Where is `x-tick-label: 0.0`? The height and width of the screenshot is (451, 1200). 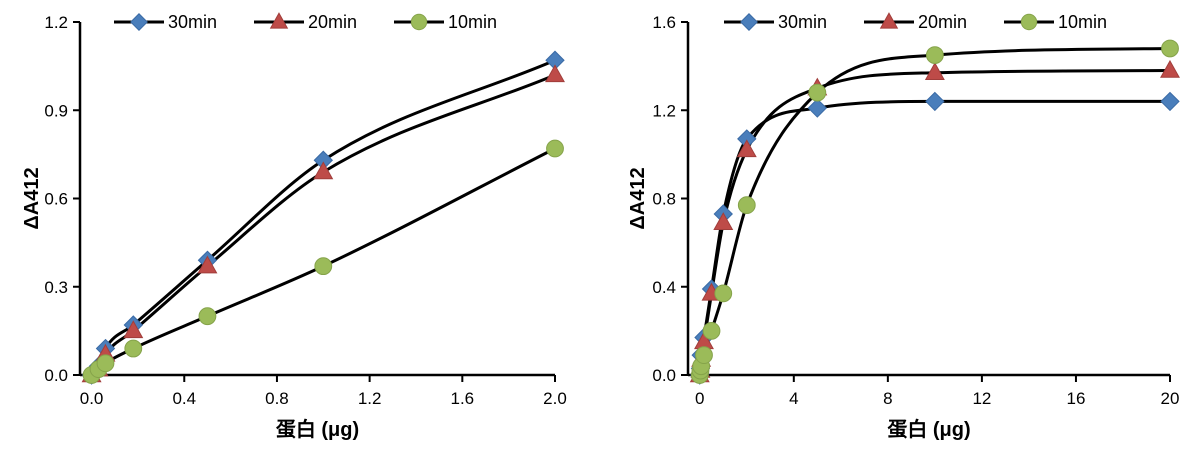
x-tick-label: 0.0 is located at coordinates (92, 398).